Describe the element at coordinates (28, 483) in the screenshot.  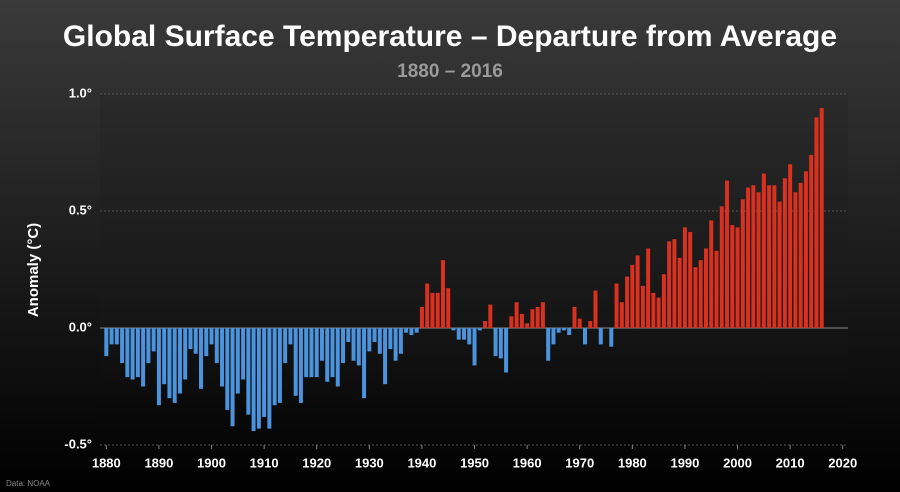
I see `source: Data: NOAA` at that location.